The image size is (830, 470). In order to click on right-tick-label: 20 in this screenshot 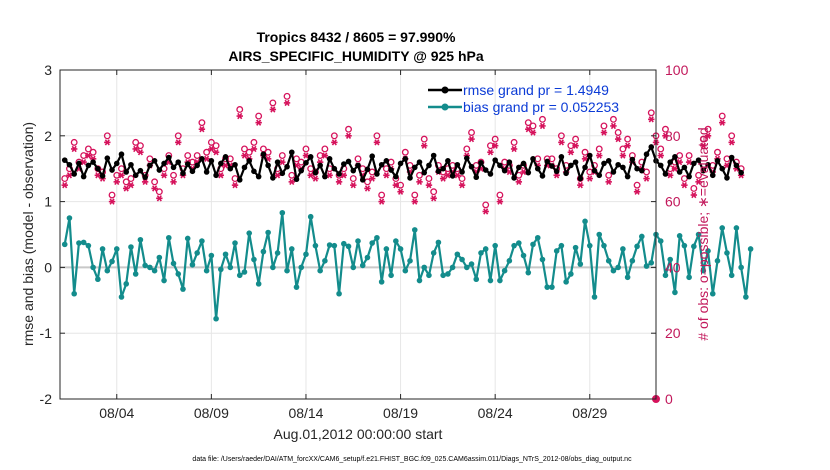, I will do `click(673, 333)`.